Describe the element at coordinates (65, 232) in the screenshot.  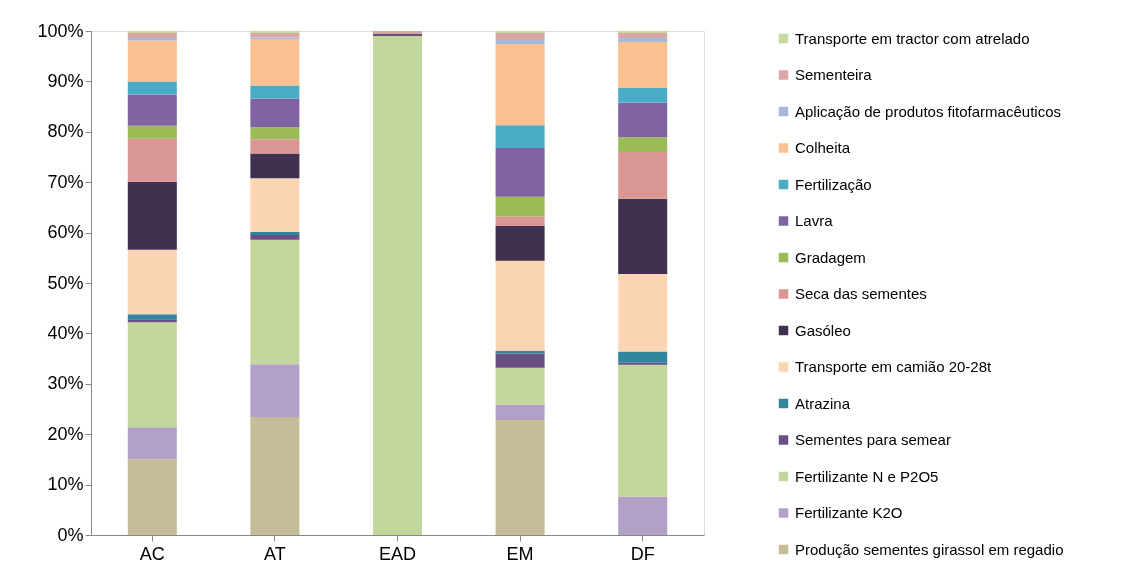
I see `y-tick-label: 60%` at that location.